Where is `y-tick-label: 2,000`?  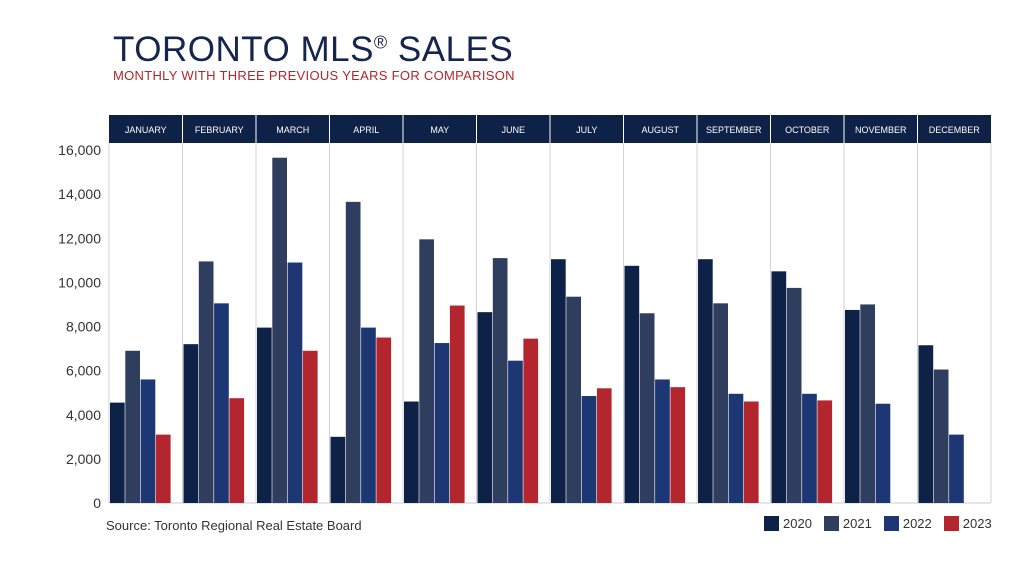 y-tick-label: 2,000 is located at coordinates (83, 459).